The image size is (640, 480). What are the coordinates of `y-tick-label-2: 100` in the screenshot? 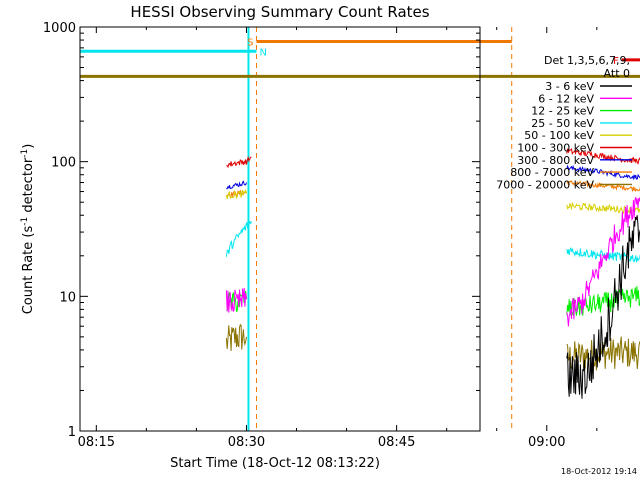 It's located at (63, 163).